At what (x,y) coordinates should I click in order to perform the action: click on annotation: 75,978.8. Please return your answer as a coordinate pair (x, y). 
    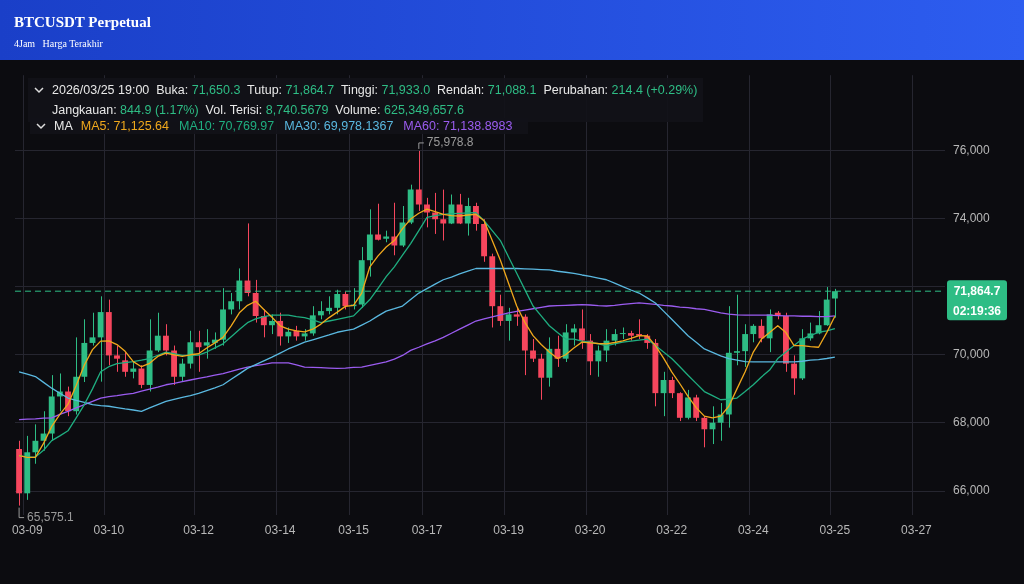
    Looking at the image, I should click on (450, 142).